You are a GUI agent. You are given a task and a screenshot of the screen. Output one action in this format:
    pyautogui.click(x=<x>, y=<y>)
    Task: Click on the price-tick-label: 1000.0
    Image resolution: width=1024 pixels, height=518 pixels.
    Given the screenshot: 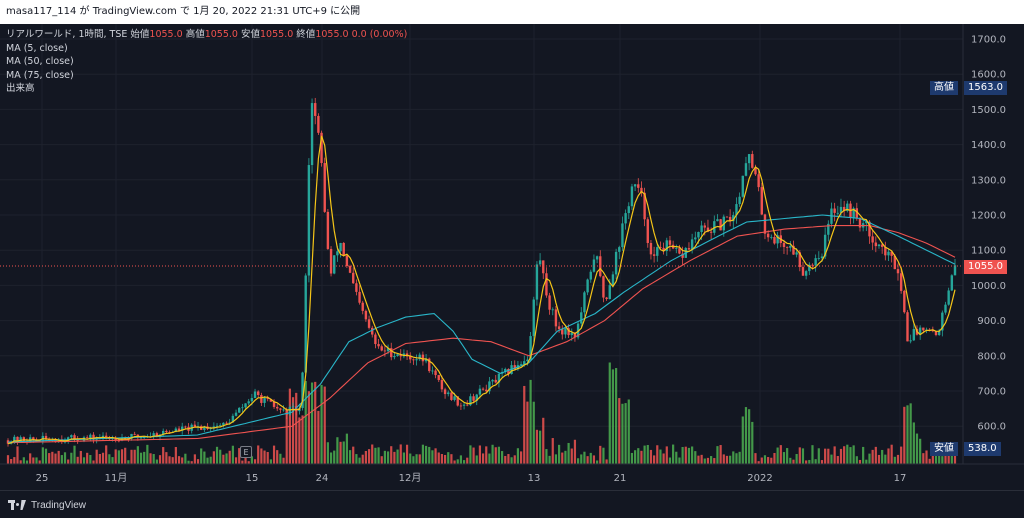 What is the action you would take?
    pyautogui.click(x=988, y=286)
    